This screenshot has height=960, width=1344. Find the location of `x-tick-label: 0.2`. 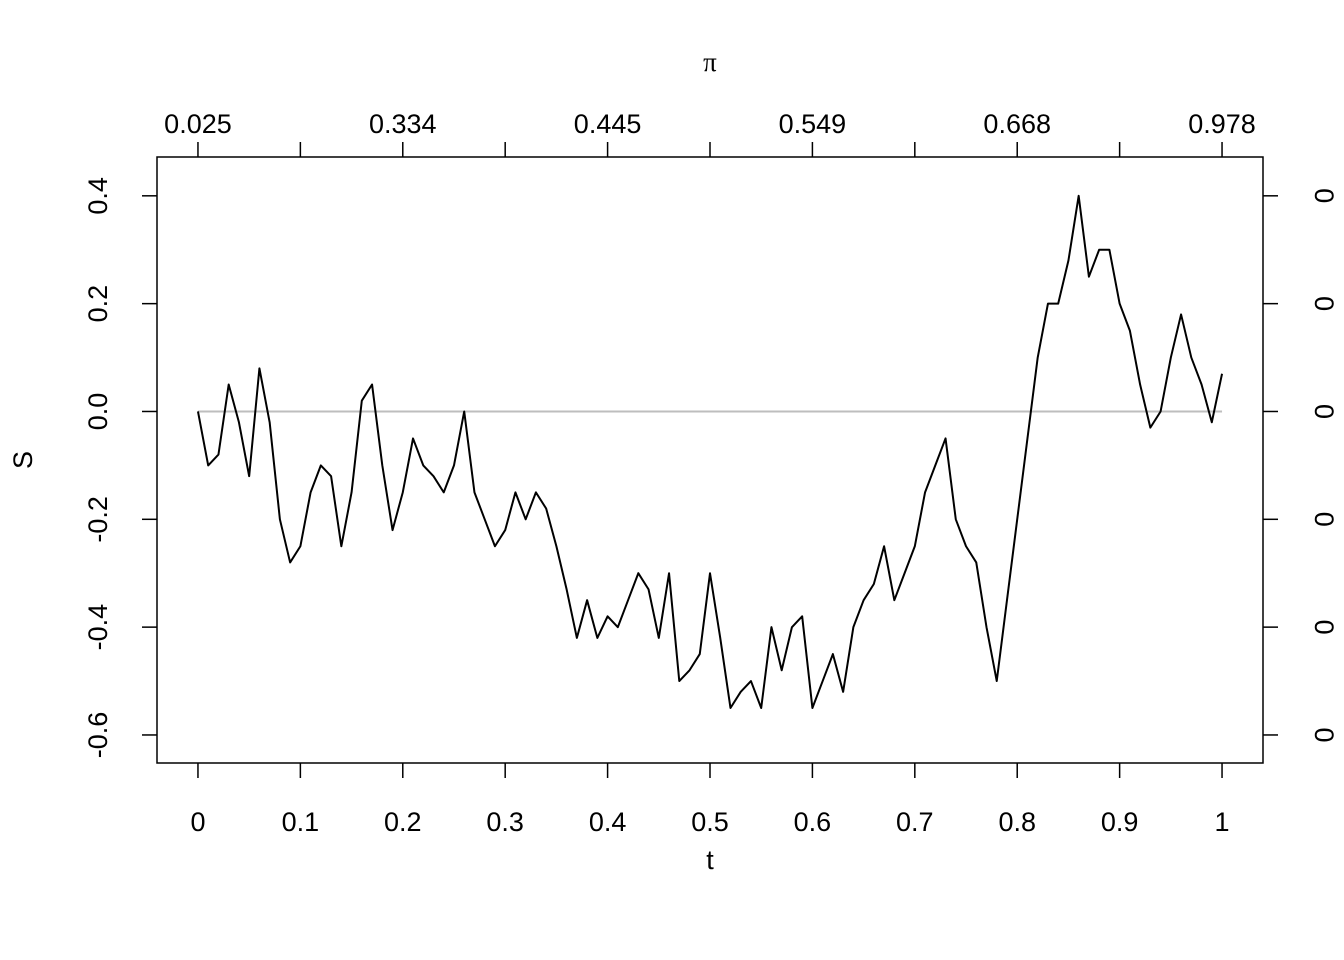

x-tick-label: 0.2 is located at coordinates (403, 822).